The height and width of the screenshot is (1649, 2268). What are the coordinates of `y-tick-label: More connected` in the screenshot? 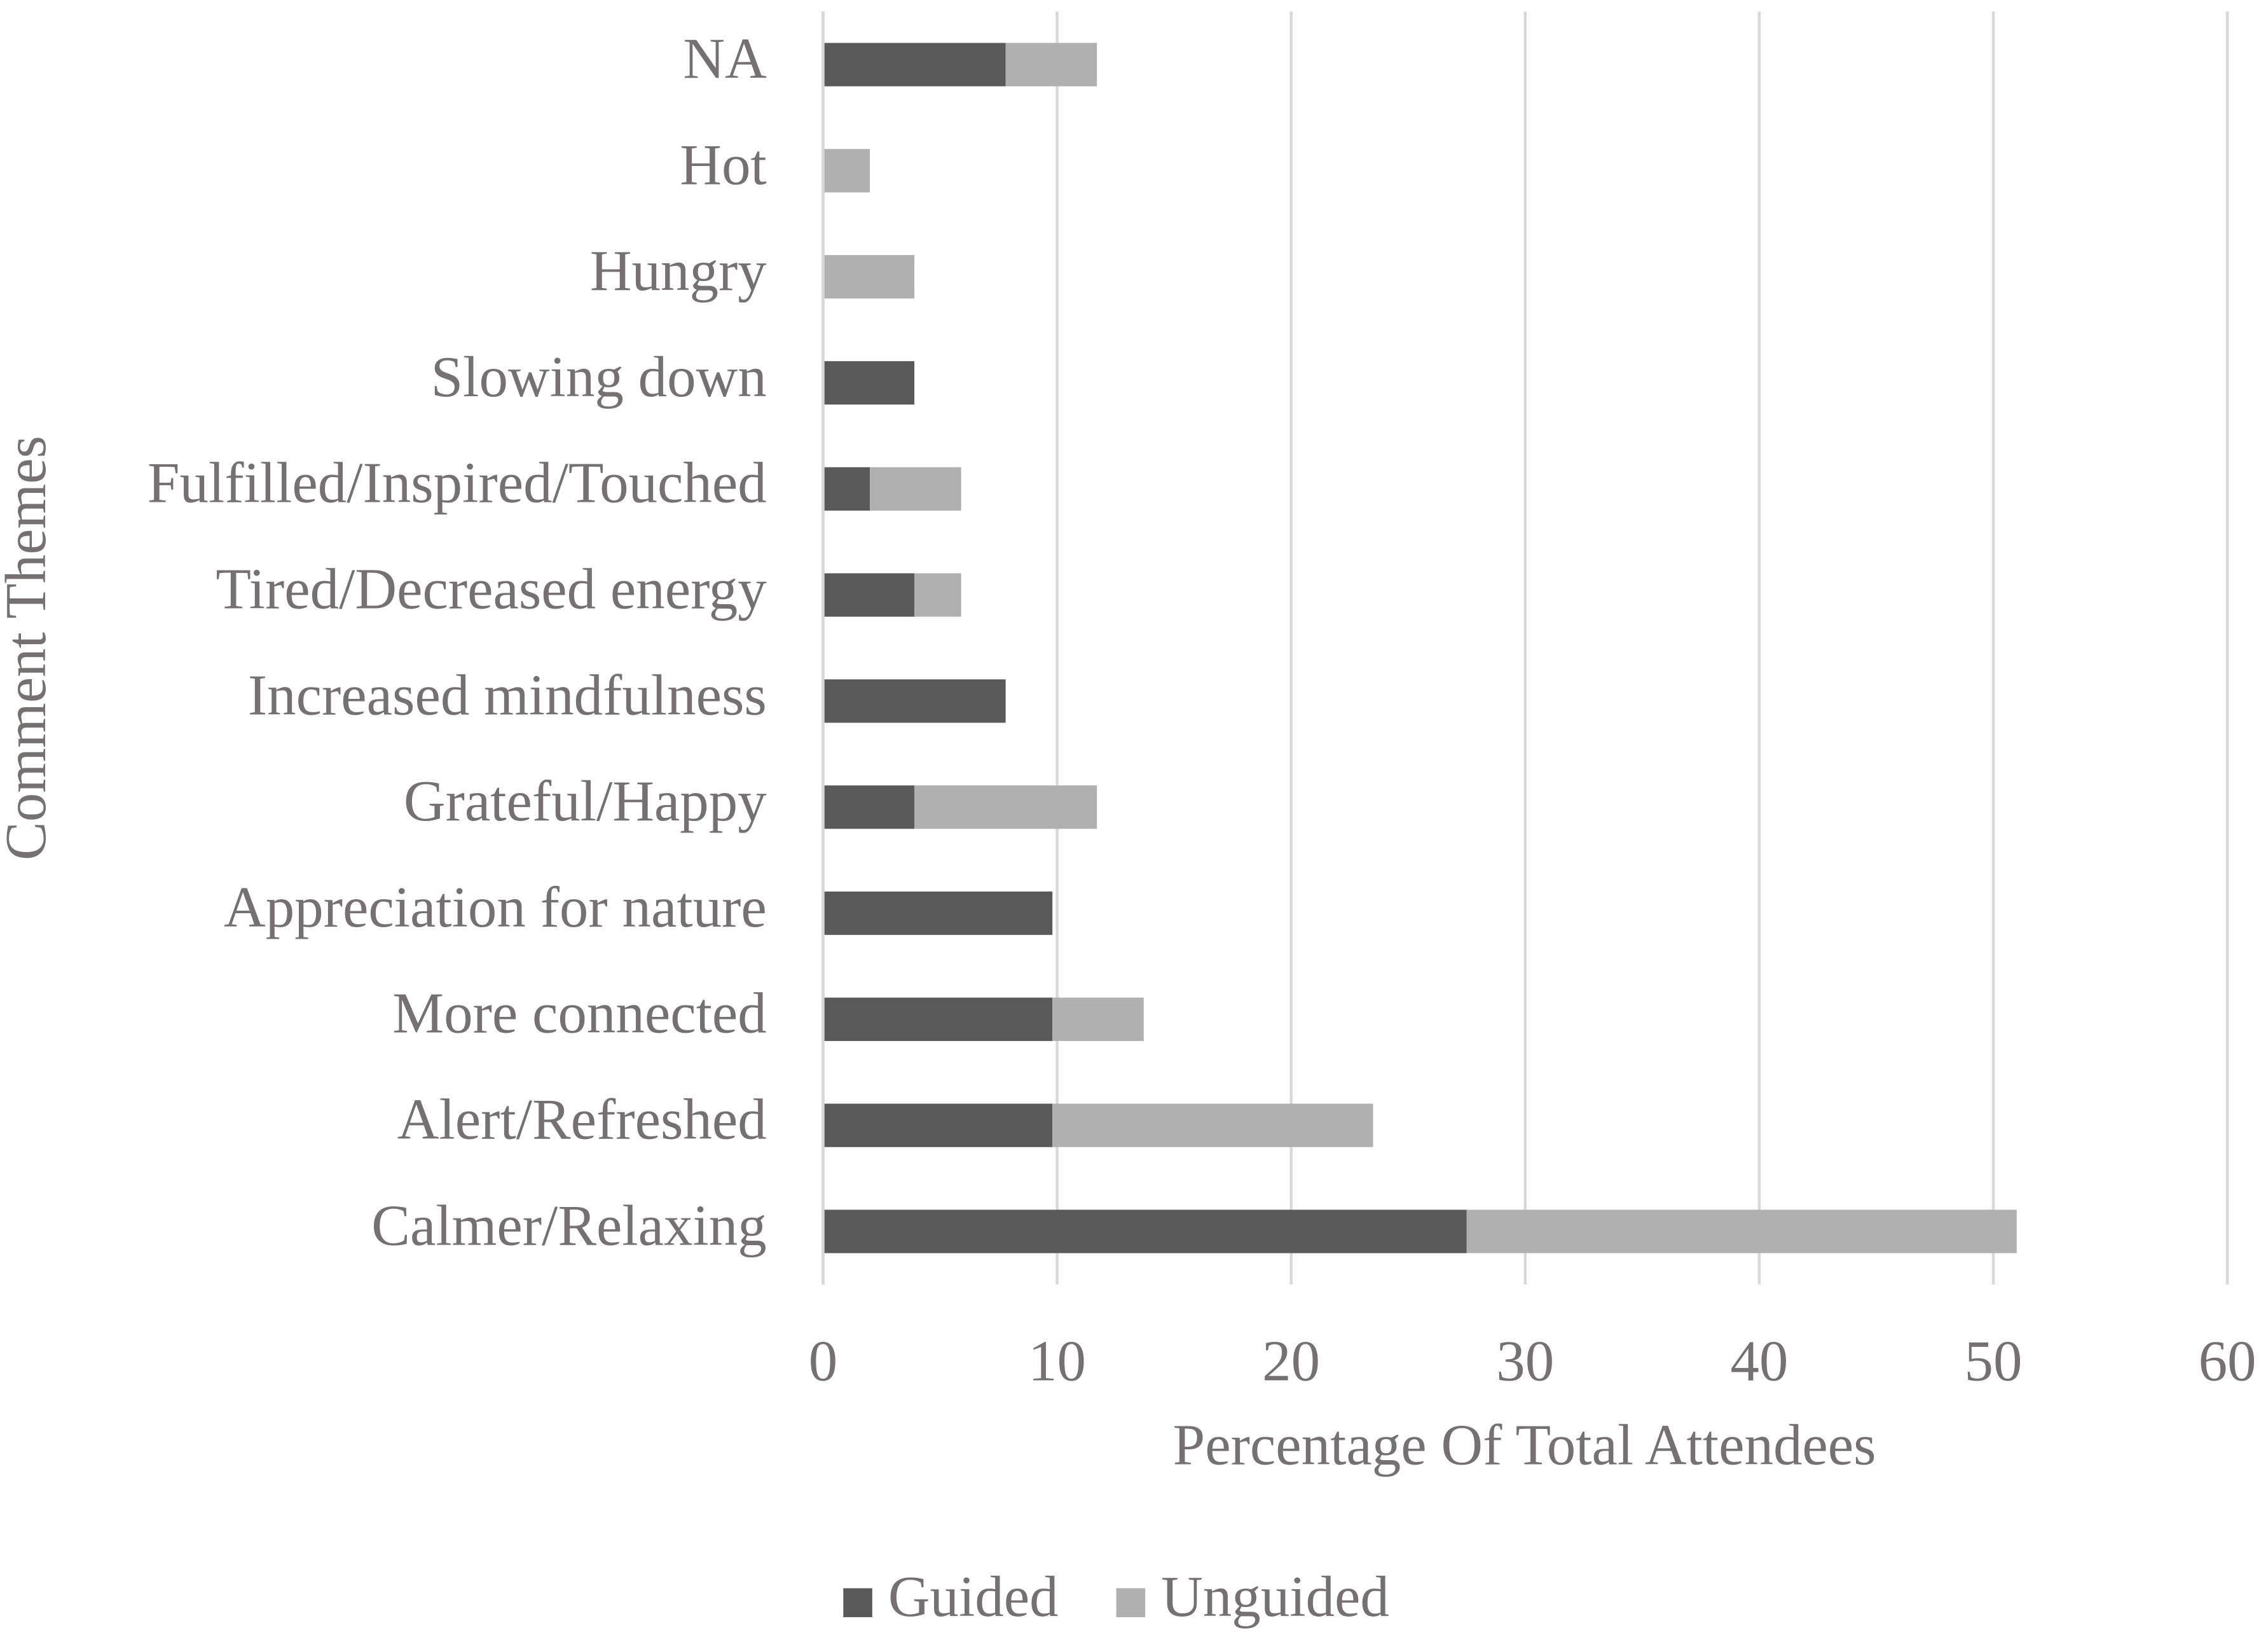 It's located at (579, 1013).